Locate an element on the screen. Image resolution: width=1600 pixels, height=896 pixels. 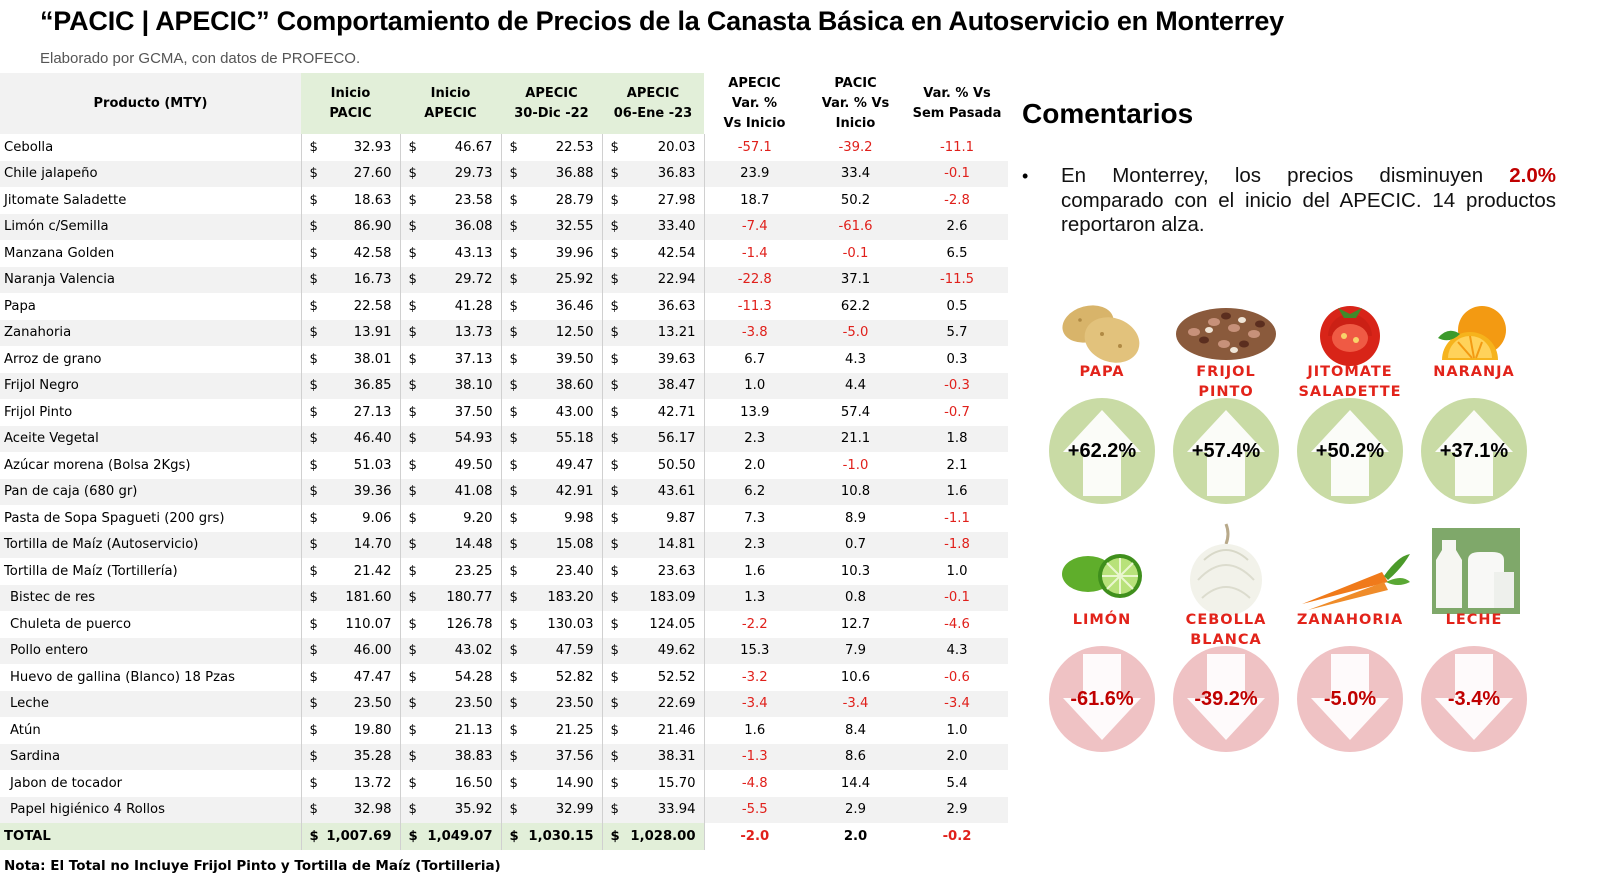
variation-cell: -11.5 is located at coordinates (957, 279).